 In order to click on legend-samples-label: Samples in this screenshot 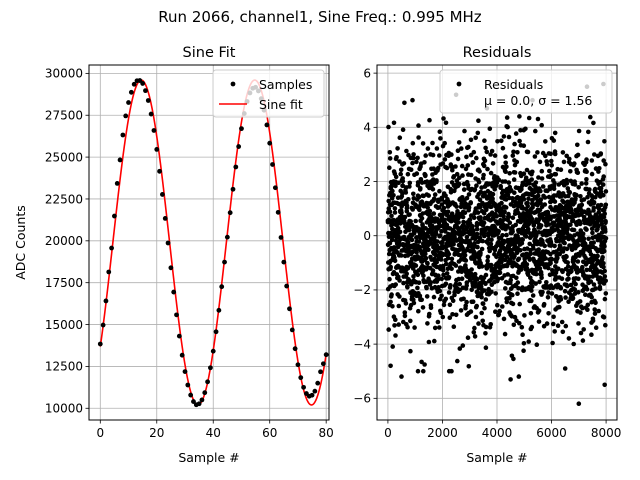, I will do `click(285, 84)`.